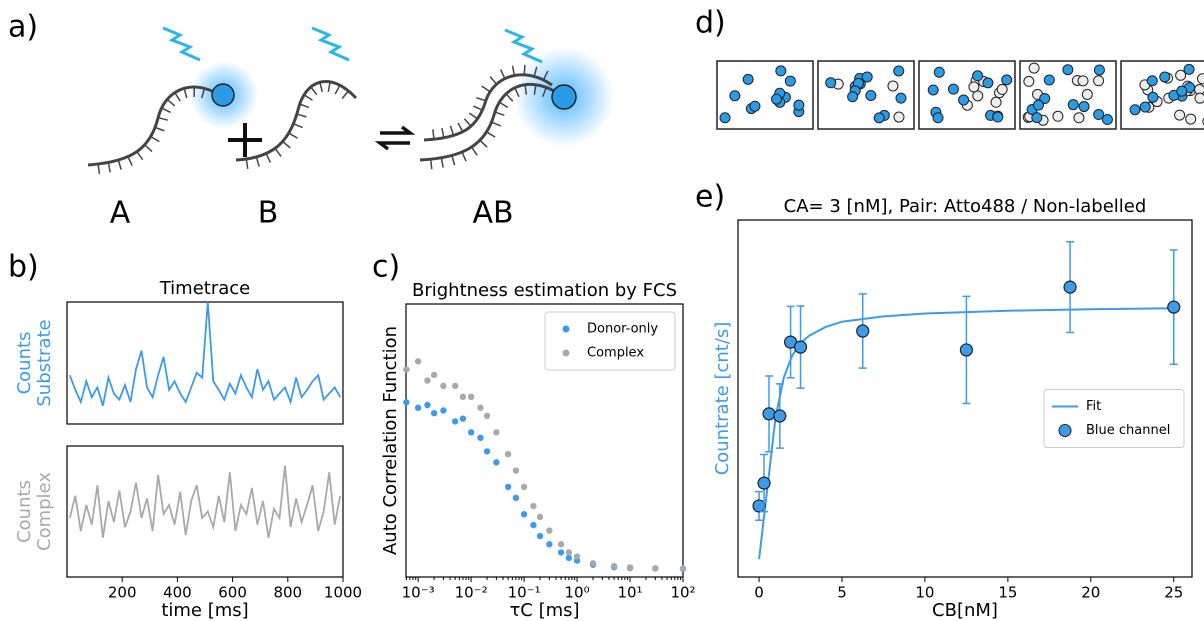 The height and width of the screenshot is (621, 1204). I want to click on x-tick-label: 5, so click(842, 593).